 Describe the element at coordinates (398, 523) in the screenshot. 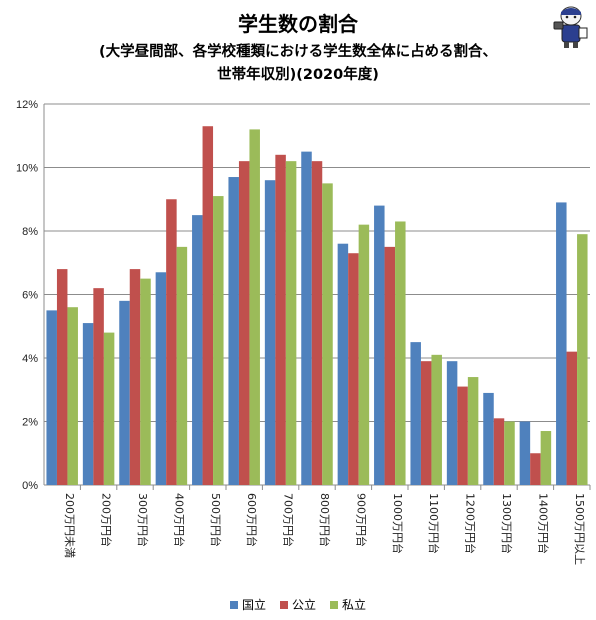

I see `x-tick-label: 1000万円台` at that location.